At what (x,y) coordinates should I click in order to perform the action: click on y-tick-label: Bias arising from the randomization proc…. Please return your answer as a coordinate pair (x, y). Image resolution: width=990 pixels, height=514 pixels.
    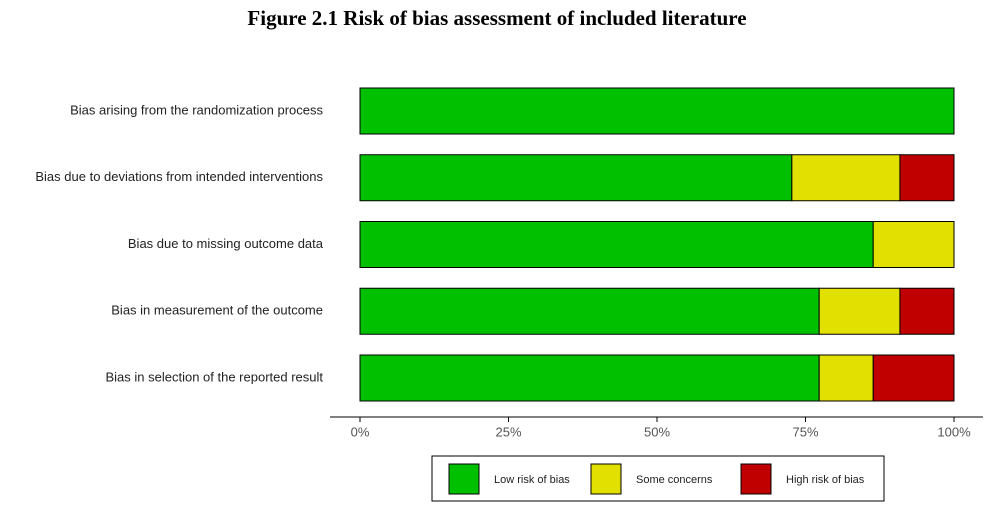
    Looking at the image, I should click on (196, 109).